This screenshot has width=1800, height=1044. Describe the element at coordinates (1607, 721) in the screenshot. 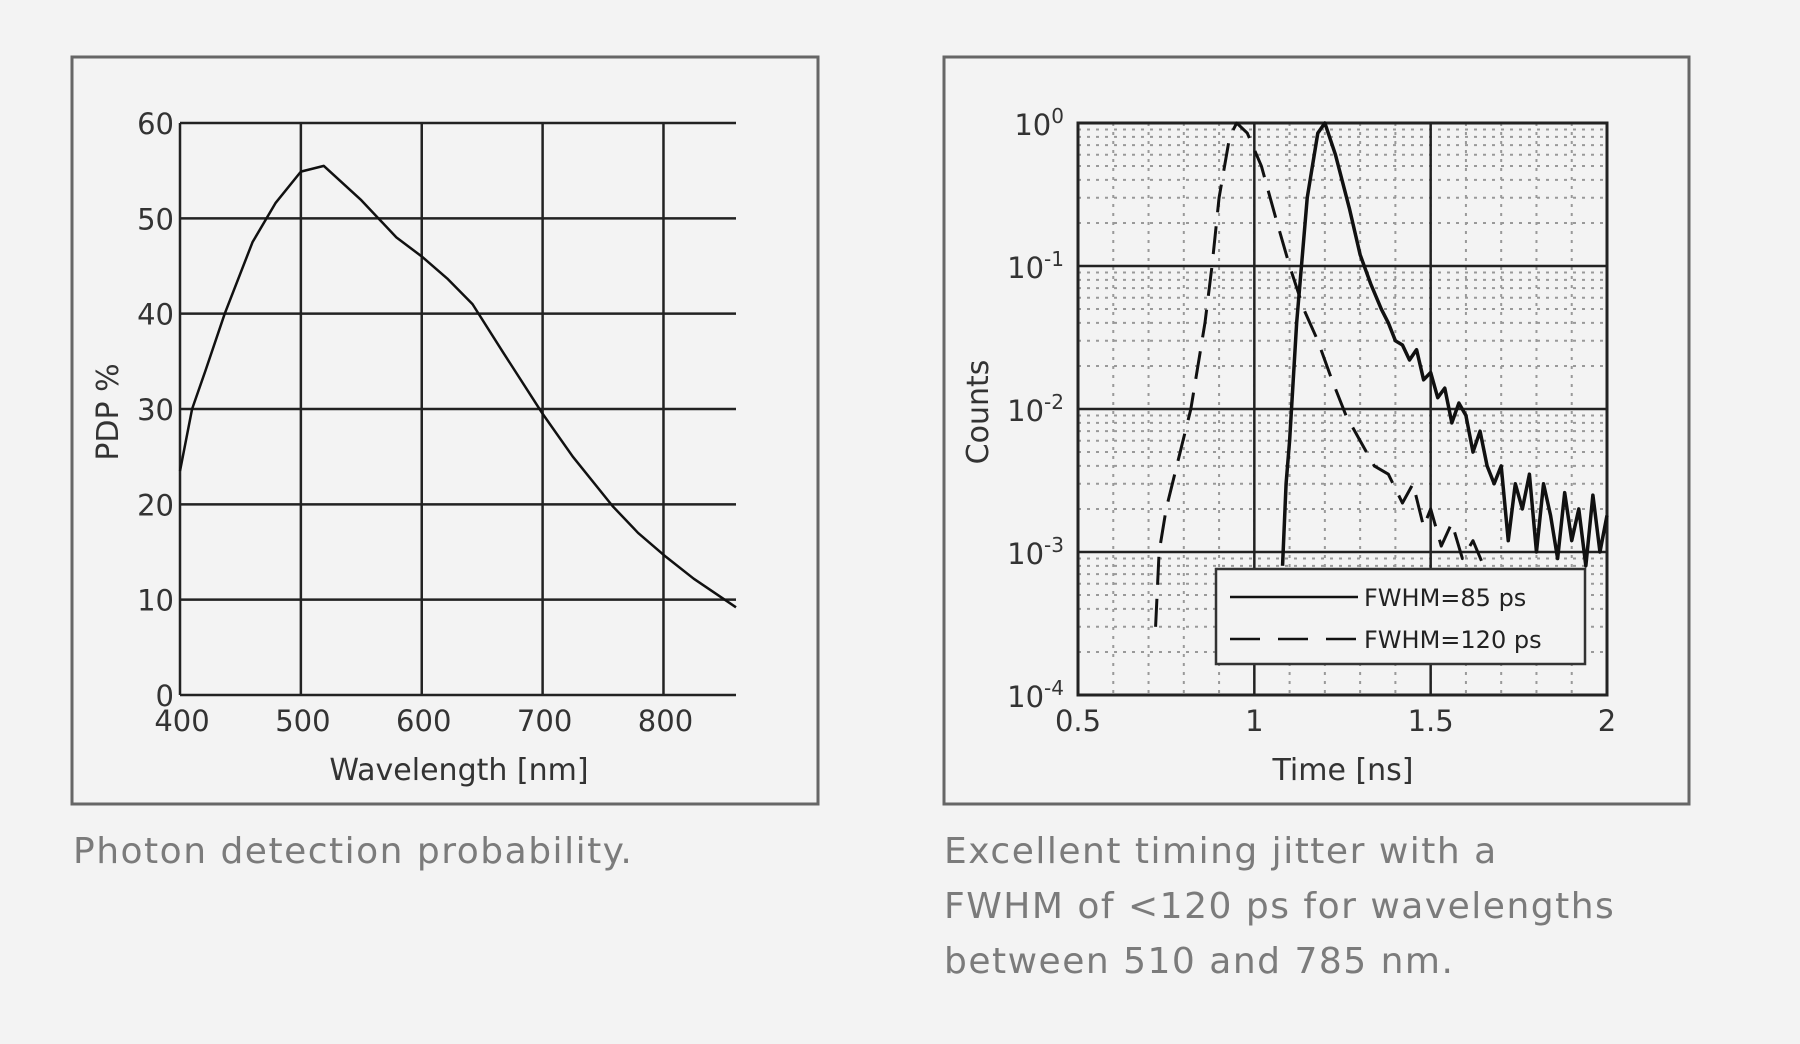

I see `timing-x-tick-label: 2` at that location.